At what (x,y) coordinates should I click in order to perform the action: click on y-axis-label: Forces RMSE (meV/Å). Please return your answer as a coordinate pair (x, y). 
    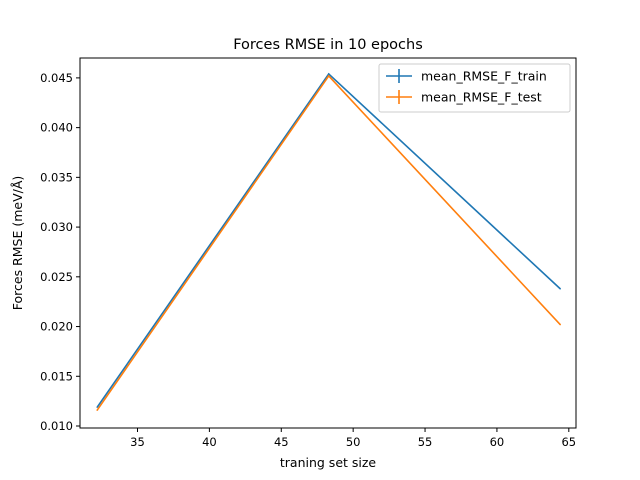
    Looking at the image, I should click on (17, 243).